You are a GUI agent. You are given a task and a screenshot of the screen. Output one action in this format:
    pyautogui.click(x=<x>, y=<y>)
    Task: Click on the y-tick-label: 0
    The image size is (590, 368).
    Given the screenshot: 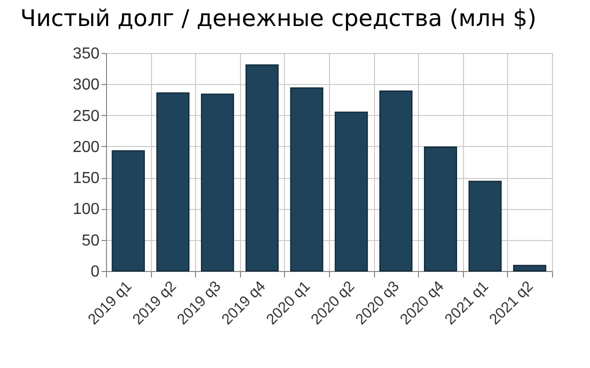 What is the action you would take?
    pyautogui.click(x=95, y=272)
    